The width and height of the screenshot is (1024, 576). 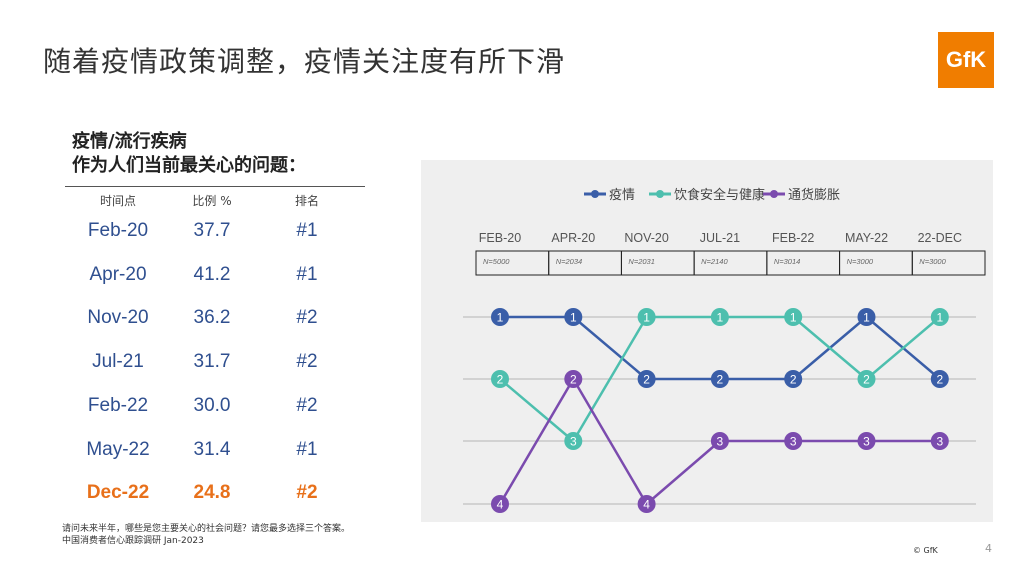 I want to click on x-tick-label: FEB-20, so click(x=500, y=238).